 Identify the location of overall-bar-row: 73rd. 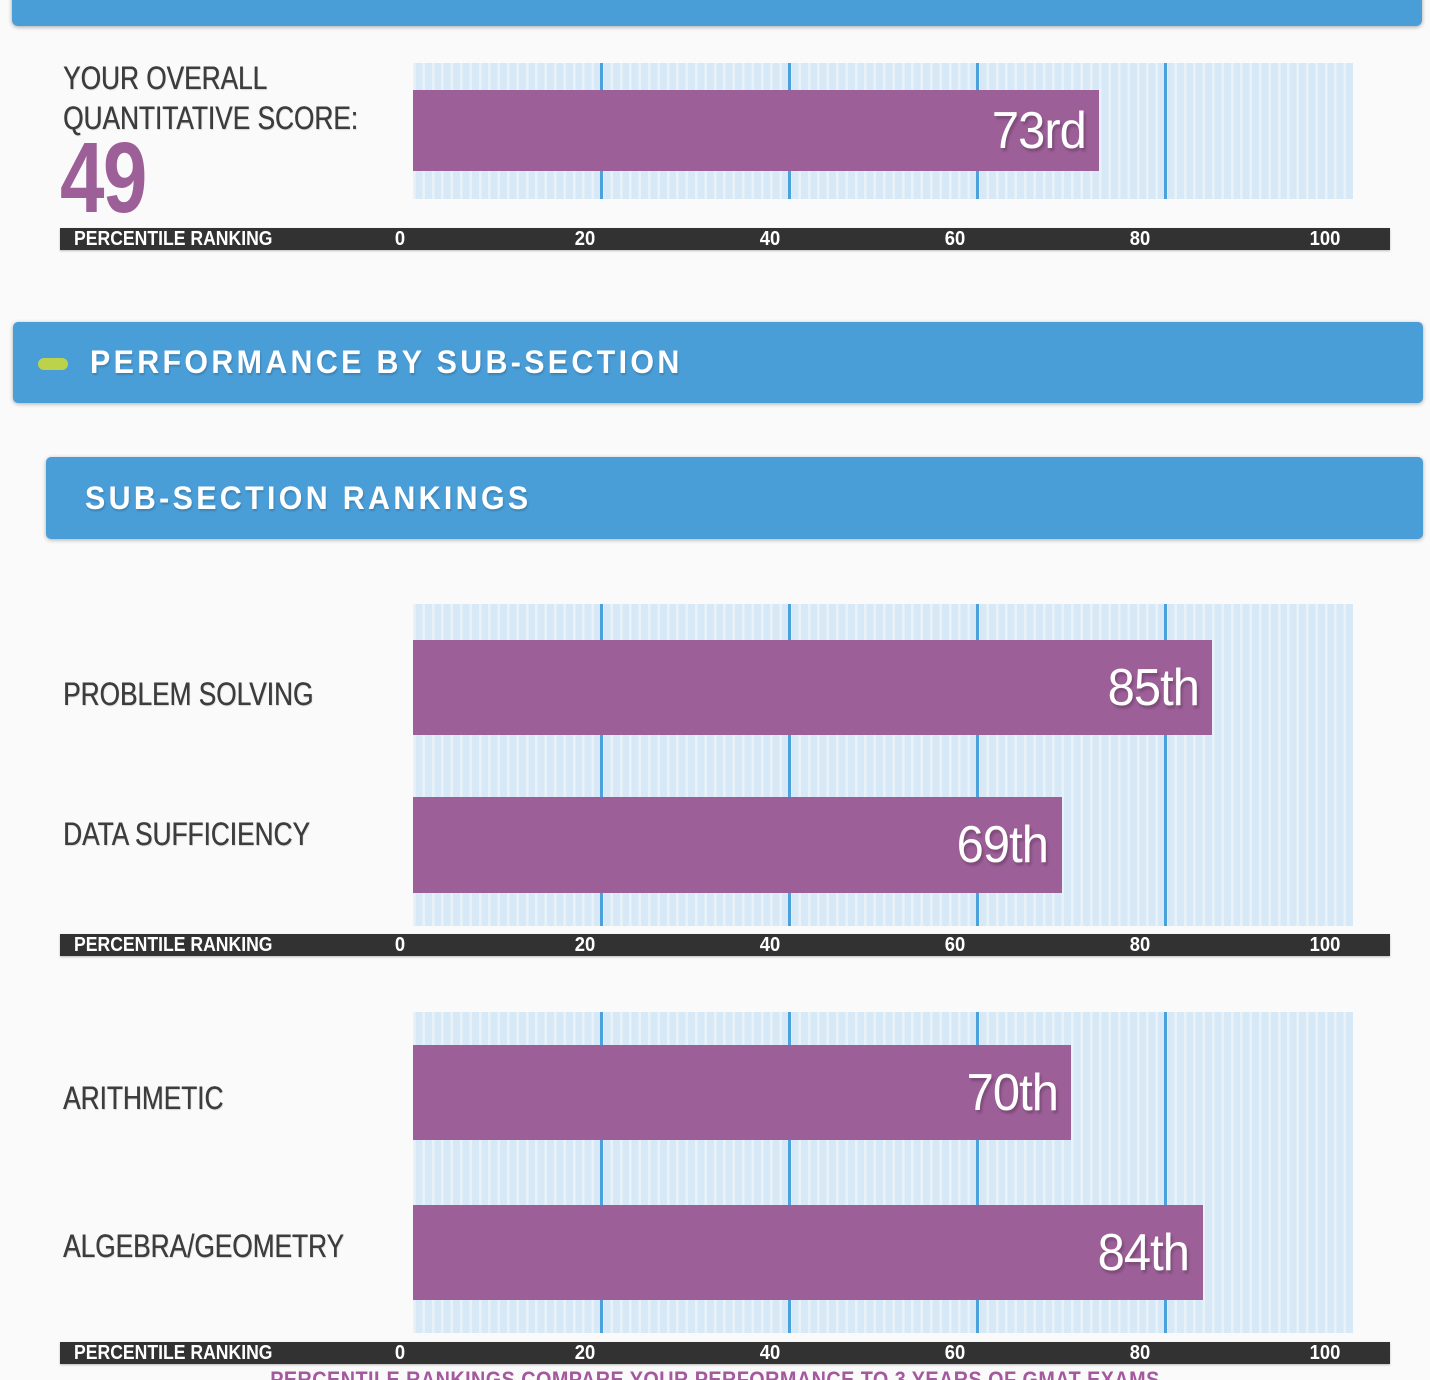
(883, 130).